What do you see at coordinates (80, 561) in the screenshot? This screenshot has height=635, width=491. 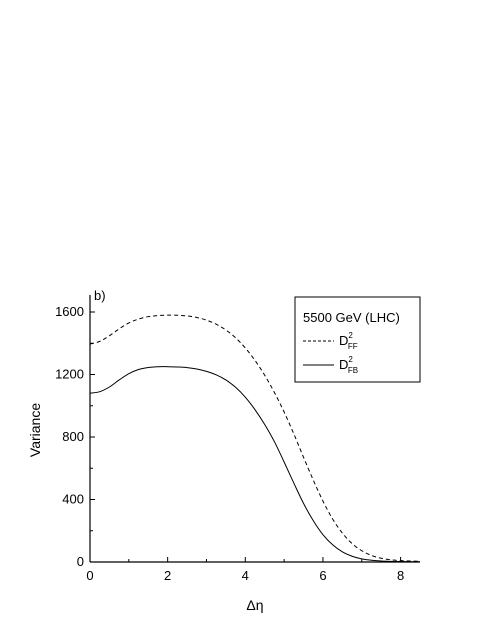 I see `y-tick-label: 0` at bounding box center [80, 561].